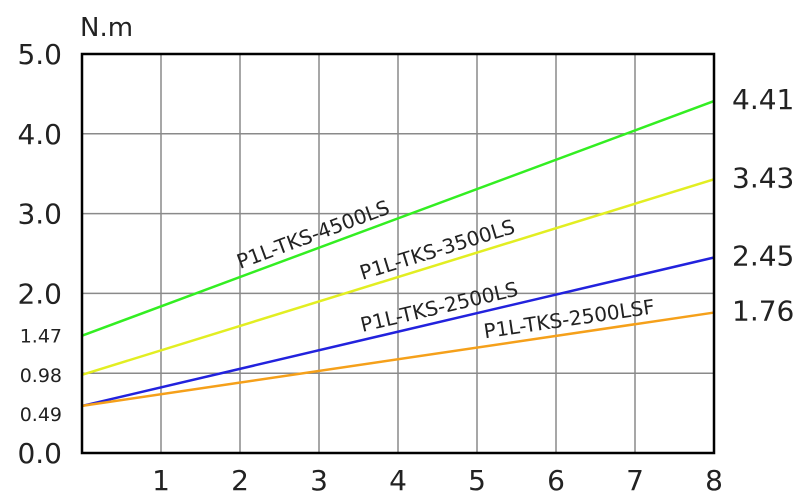 This screenshot has width=800, height=502. What do you see at coordinates (106, 28) in the screenshot?
I see `y-axis-unit: N.m` at bounding box center [106, 28].